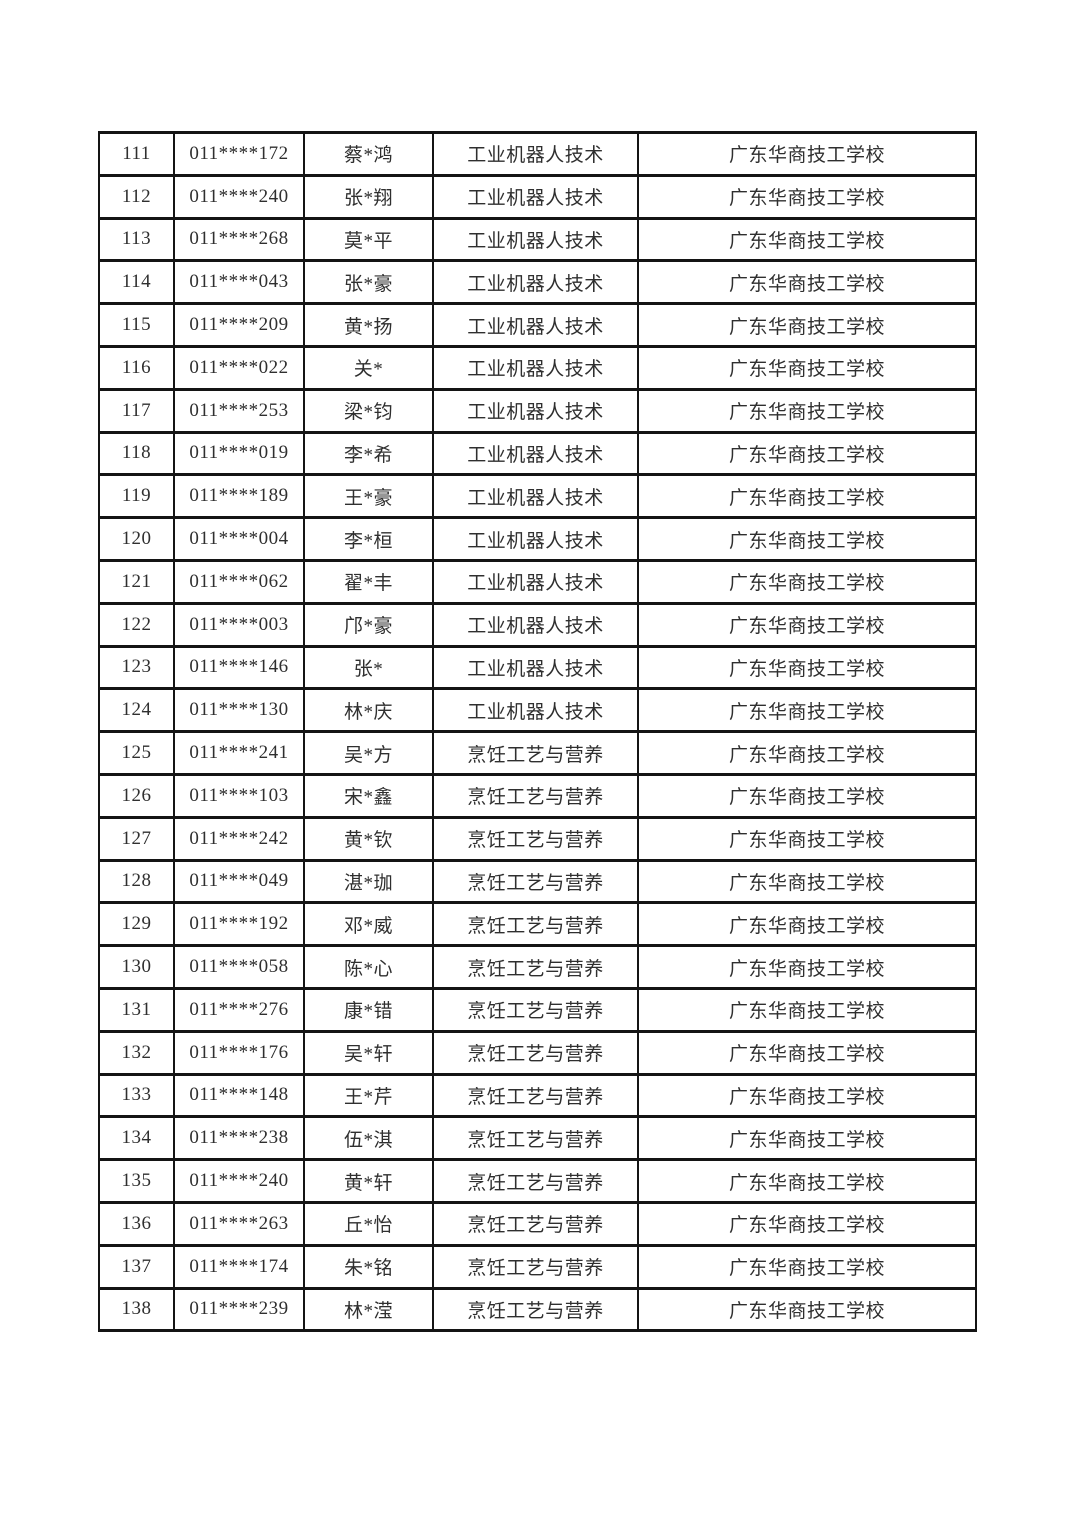  Describe the element at coordinates (368, 367) in the screenshot. I see `cell-candidate-name: 关*` at that location.